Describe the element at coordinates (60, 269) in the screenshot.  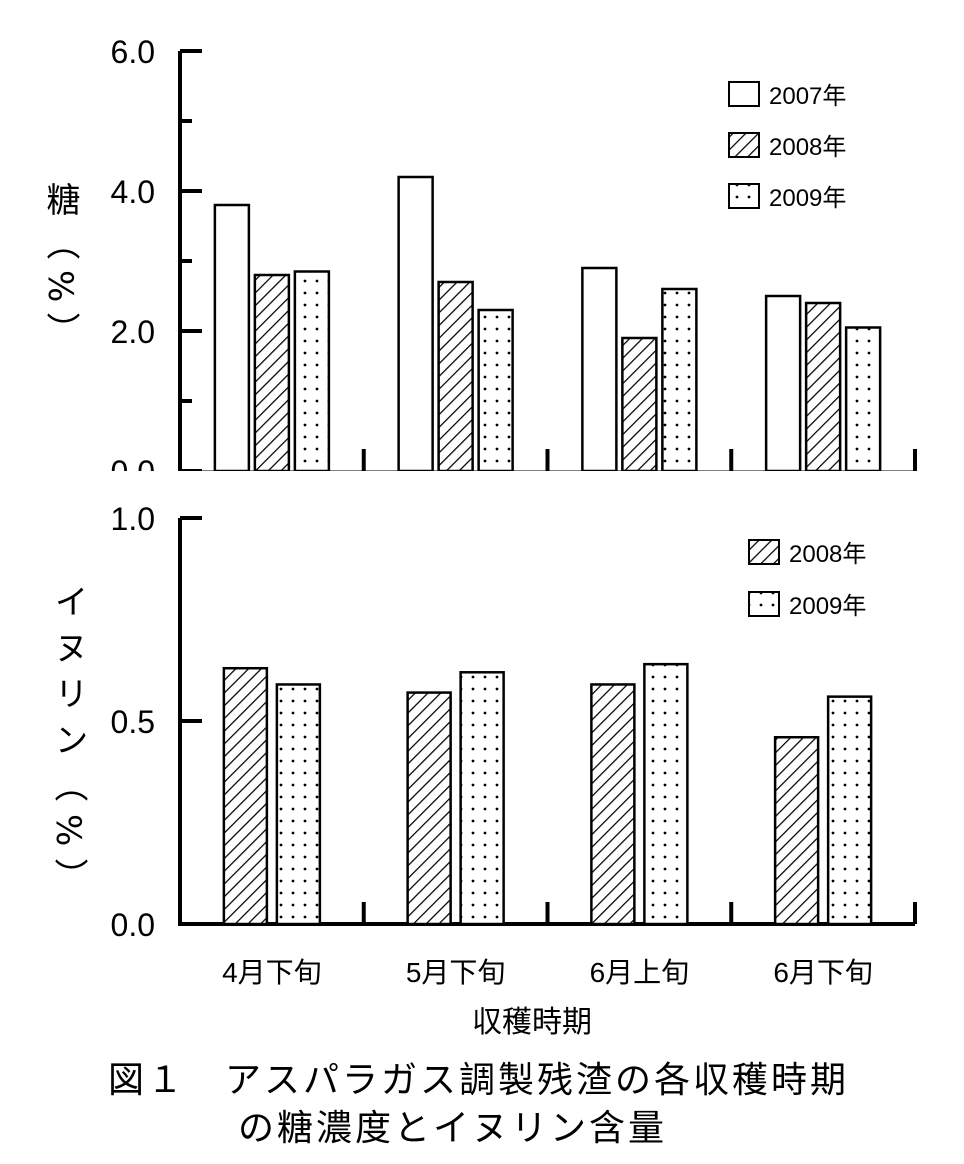
I see `top-y-axis-title: 糖（%）` at that location.